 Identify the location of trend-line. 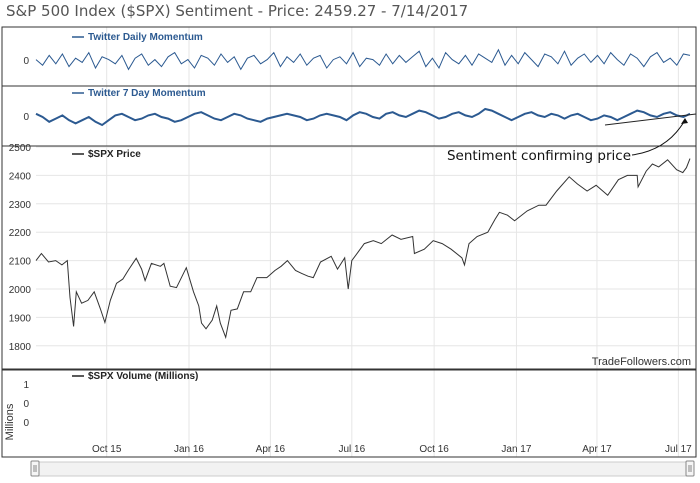
(650, 119).